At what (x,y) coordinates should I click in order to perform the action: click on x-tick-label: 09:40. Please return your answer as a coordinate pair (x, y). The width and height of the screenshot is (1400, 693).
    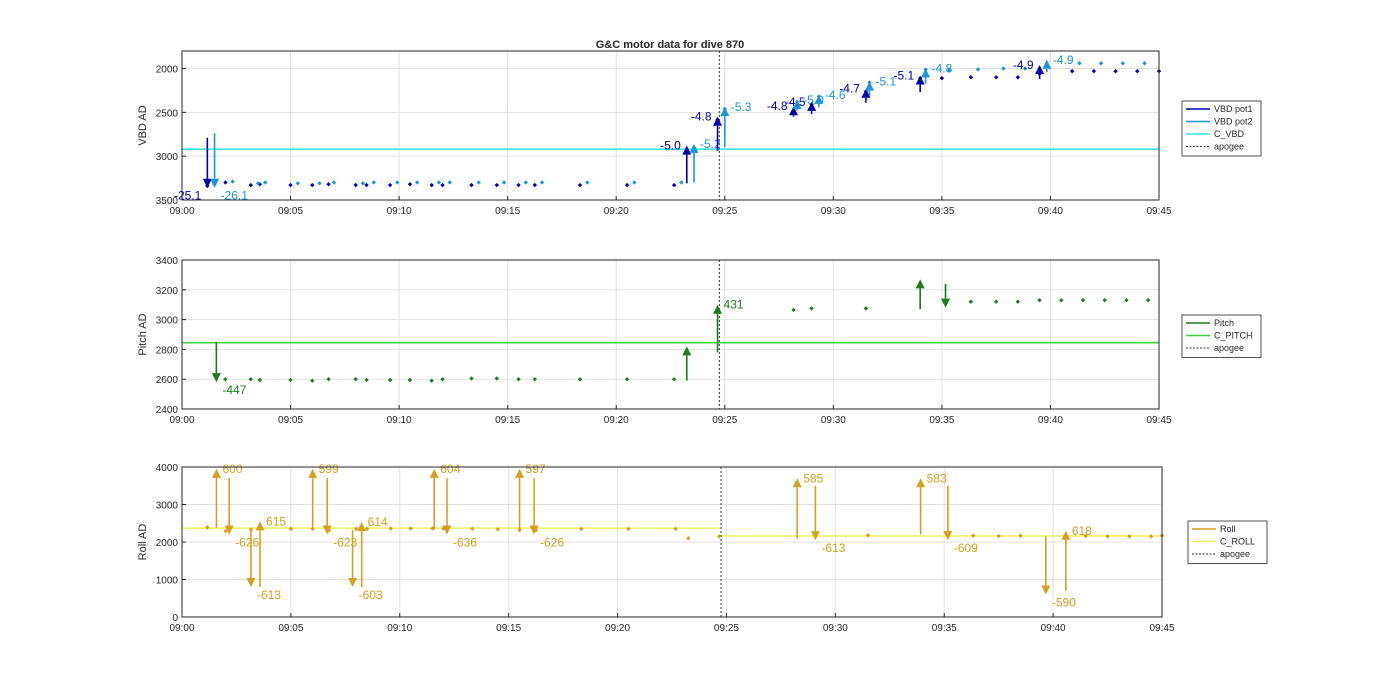
    Looking at the image, I should click on (1050, 211).